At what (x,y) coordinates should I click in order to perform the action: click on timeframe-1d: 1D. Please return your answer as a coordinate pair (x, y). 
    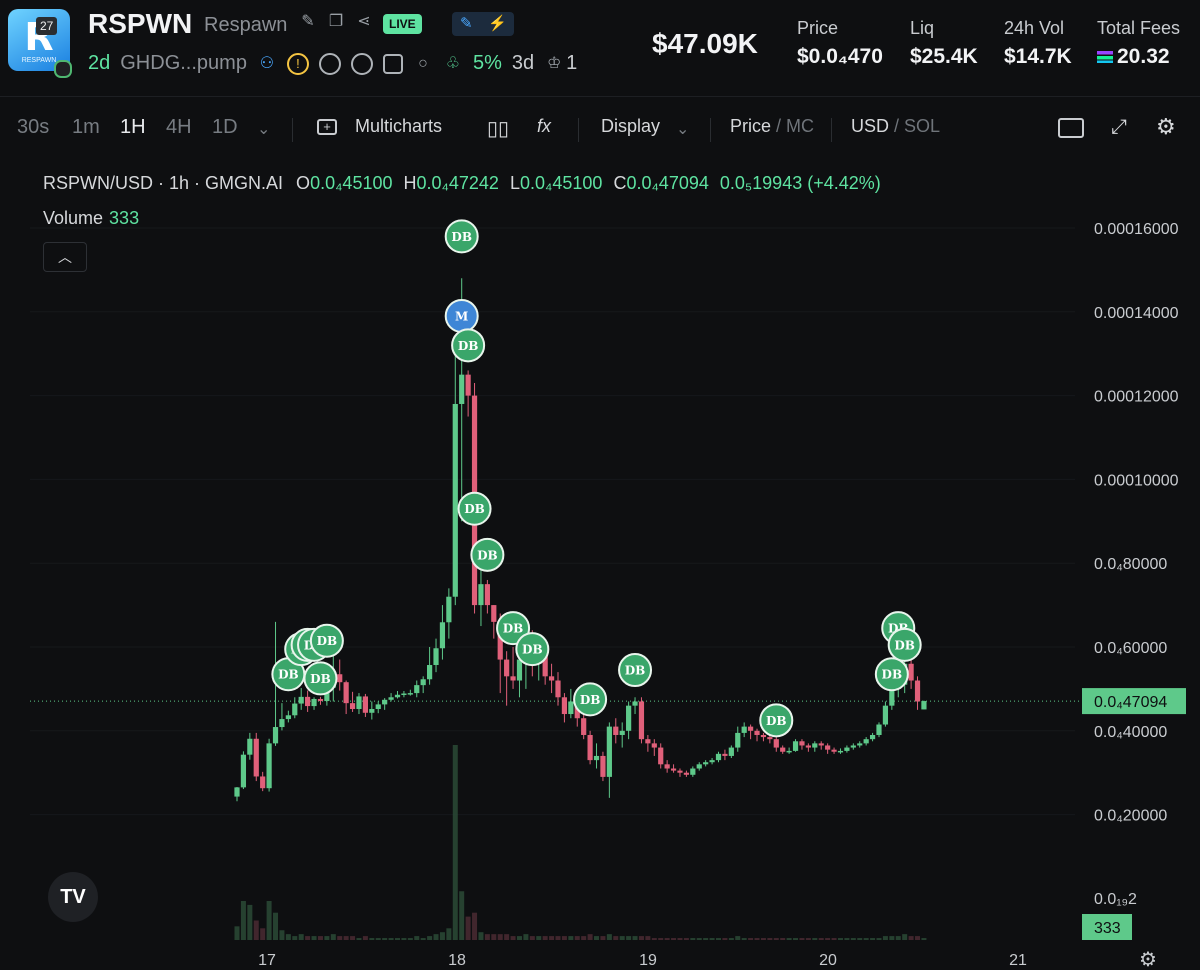
    Looking at the image, I should click on (225, 127).